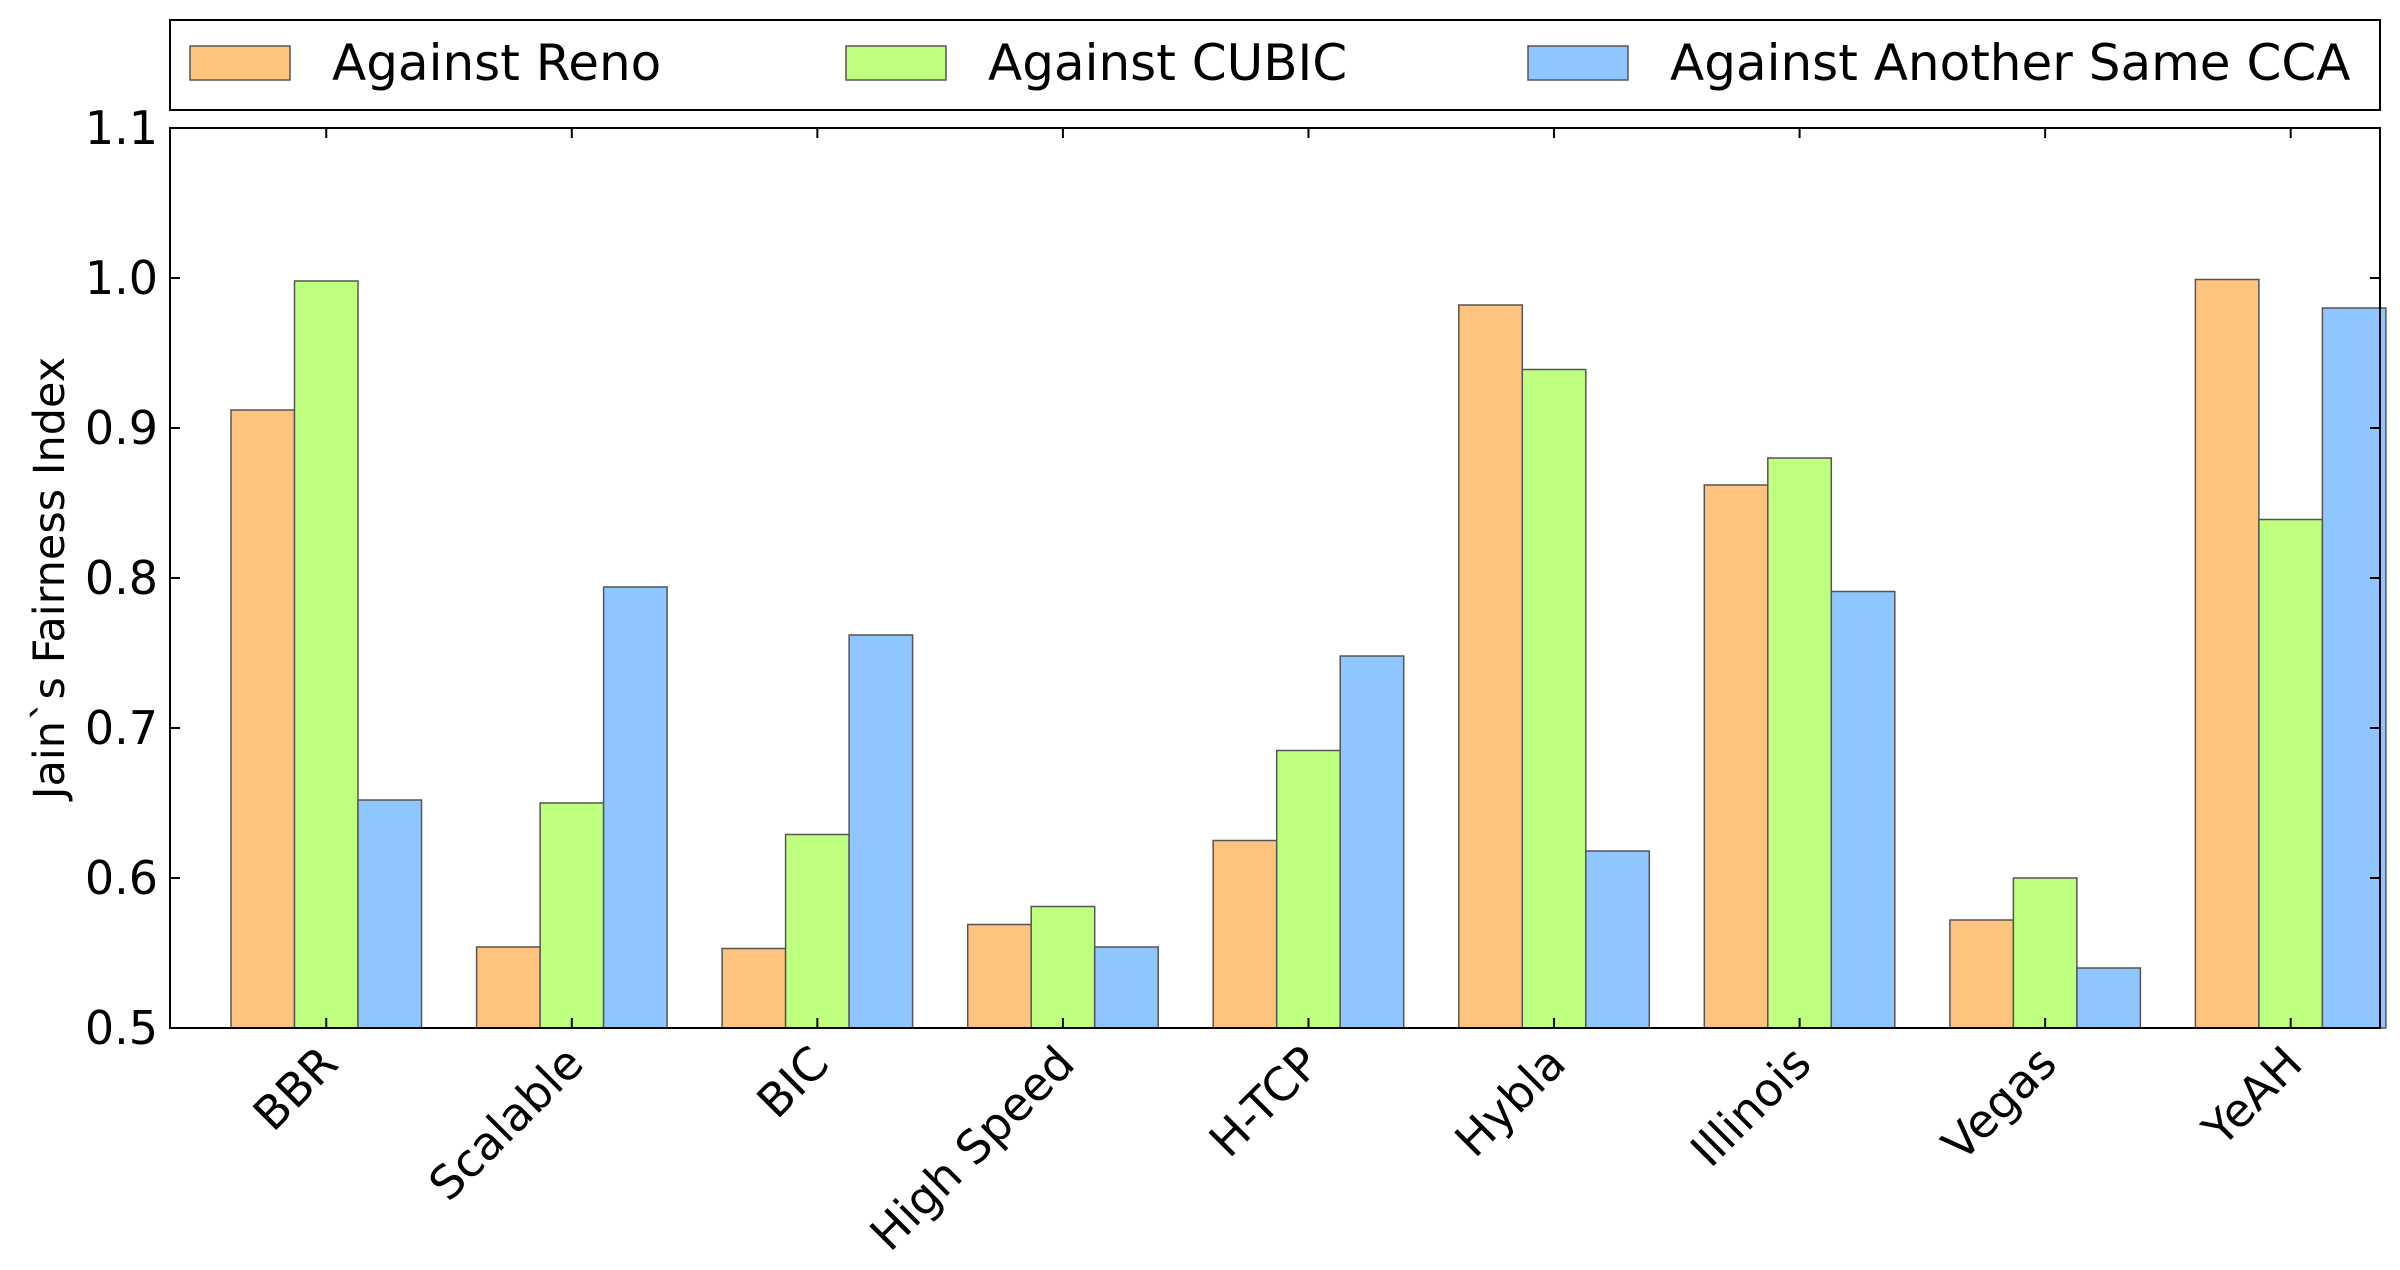 This screenshot has height=1270, width=2400. What do you see at coordinates (505, 1123) in the screenshot?
I see `x-tick-label: Scalable` at bounding box center [505, 1123].